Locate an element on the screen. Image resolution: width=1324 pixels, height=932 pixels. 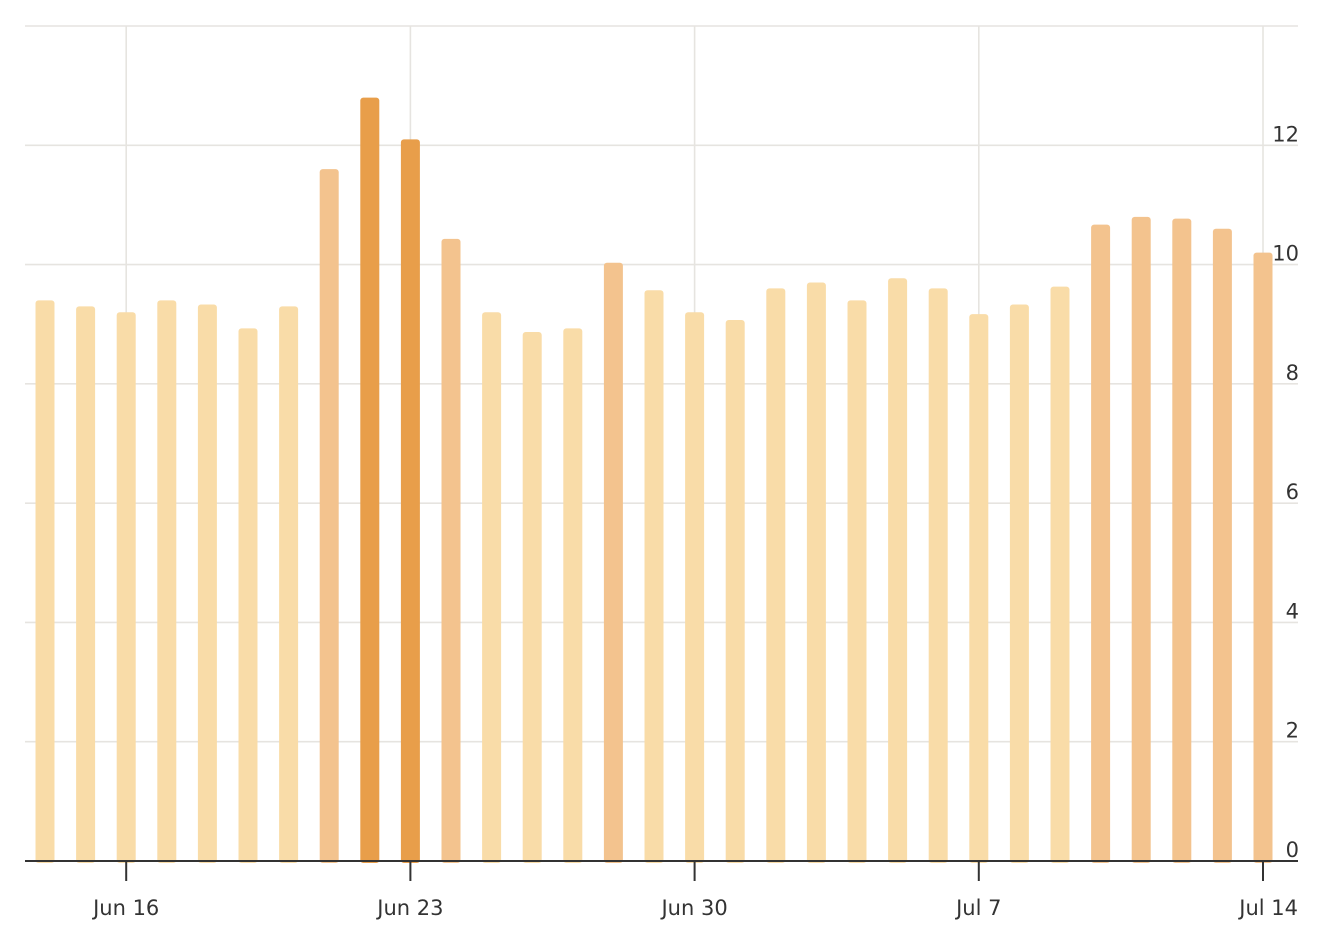
x-tick-label: Jun 30 is located at coordinates (693, 908).